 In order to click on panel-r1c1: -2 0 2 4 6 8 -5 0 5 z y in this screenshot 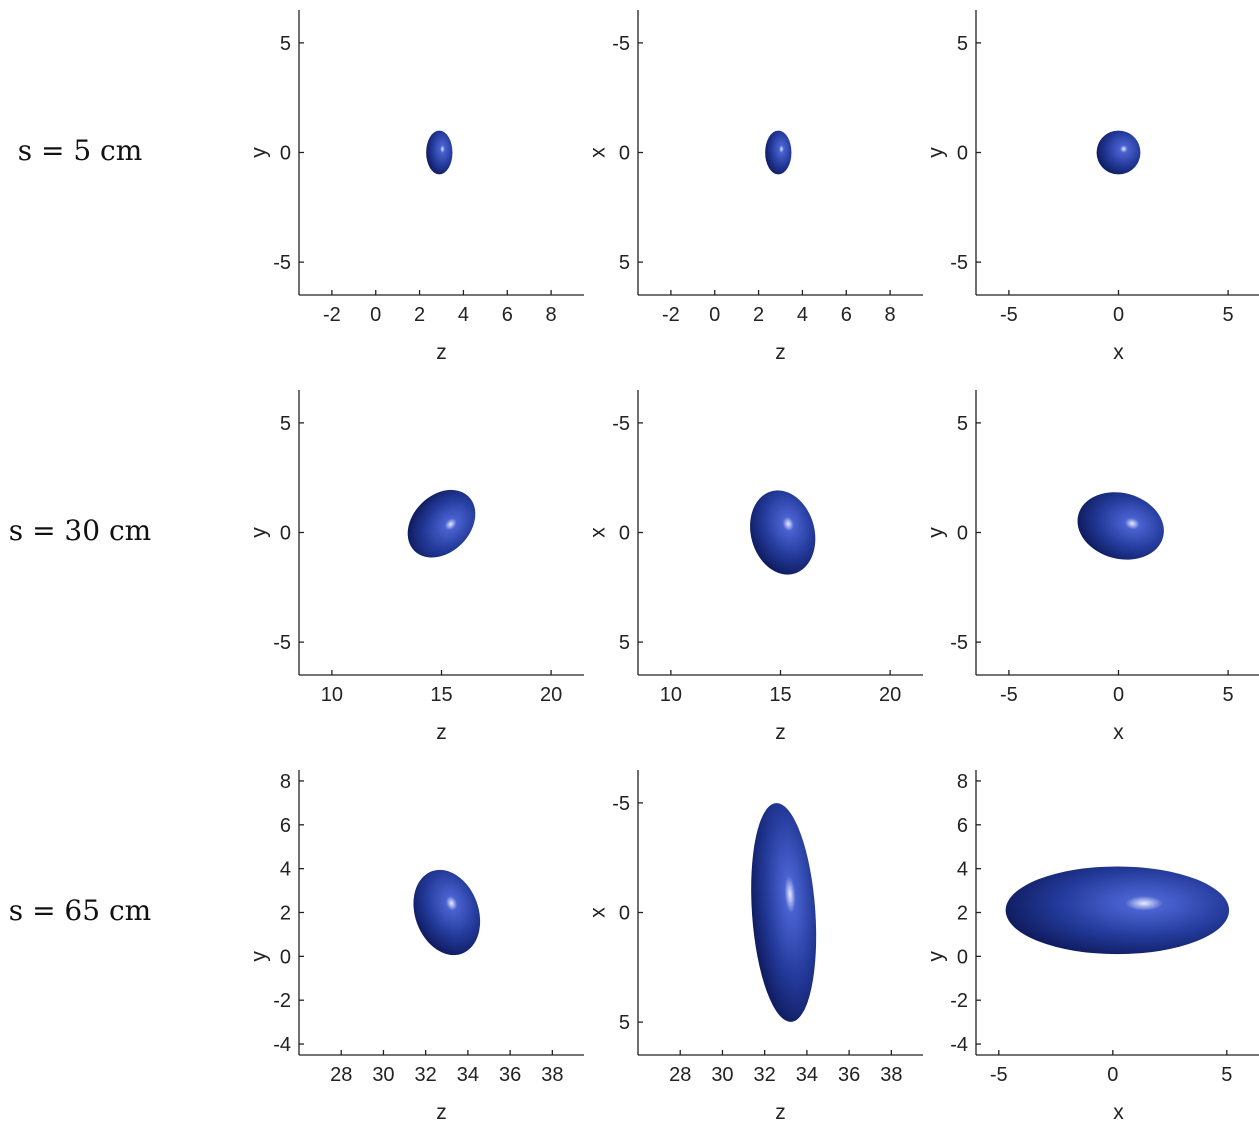, I will do `click(416, 187)`.